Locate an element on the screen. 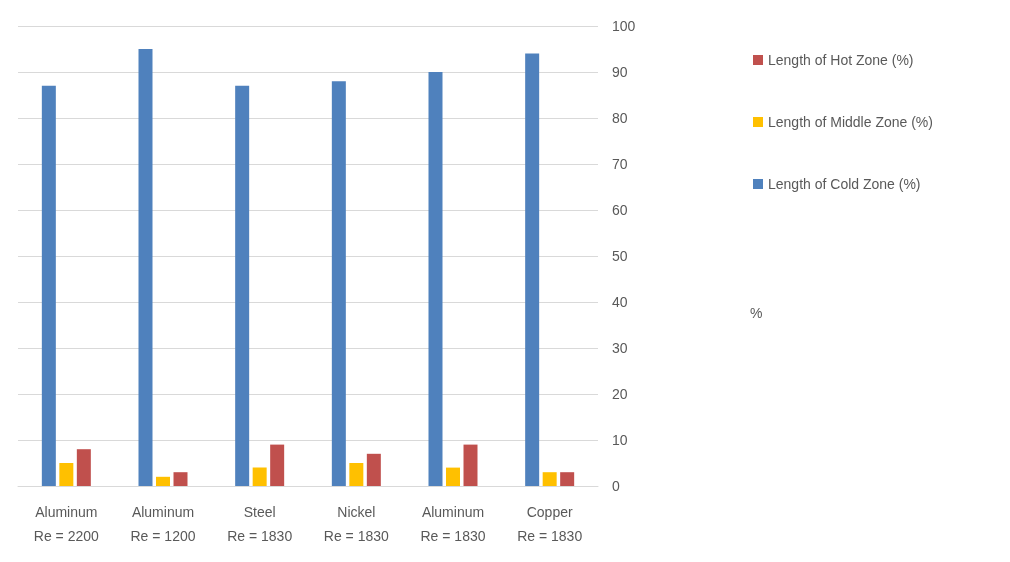 The image size is (1010, 562). y-tick-label: 10 is located at coordinates (620, 440).